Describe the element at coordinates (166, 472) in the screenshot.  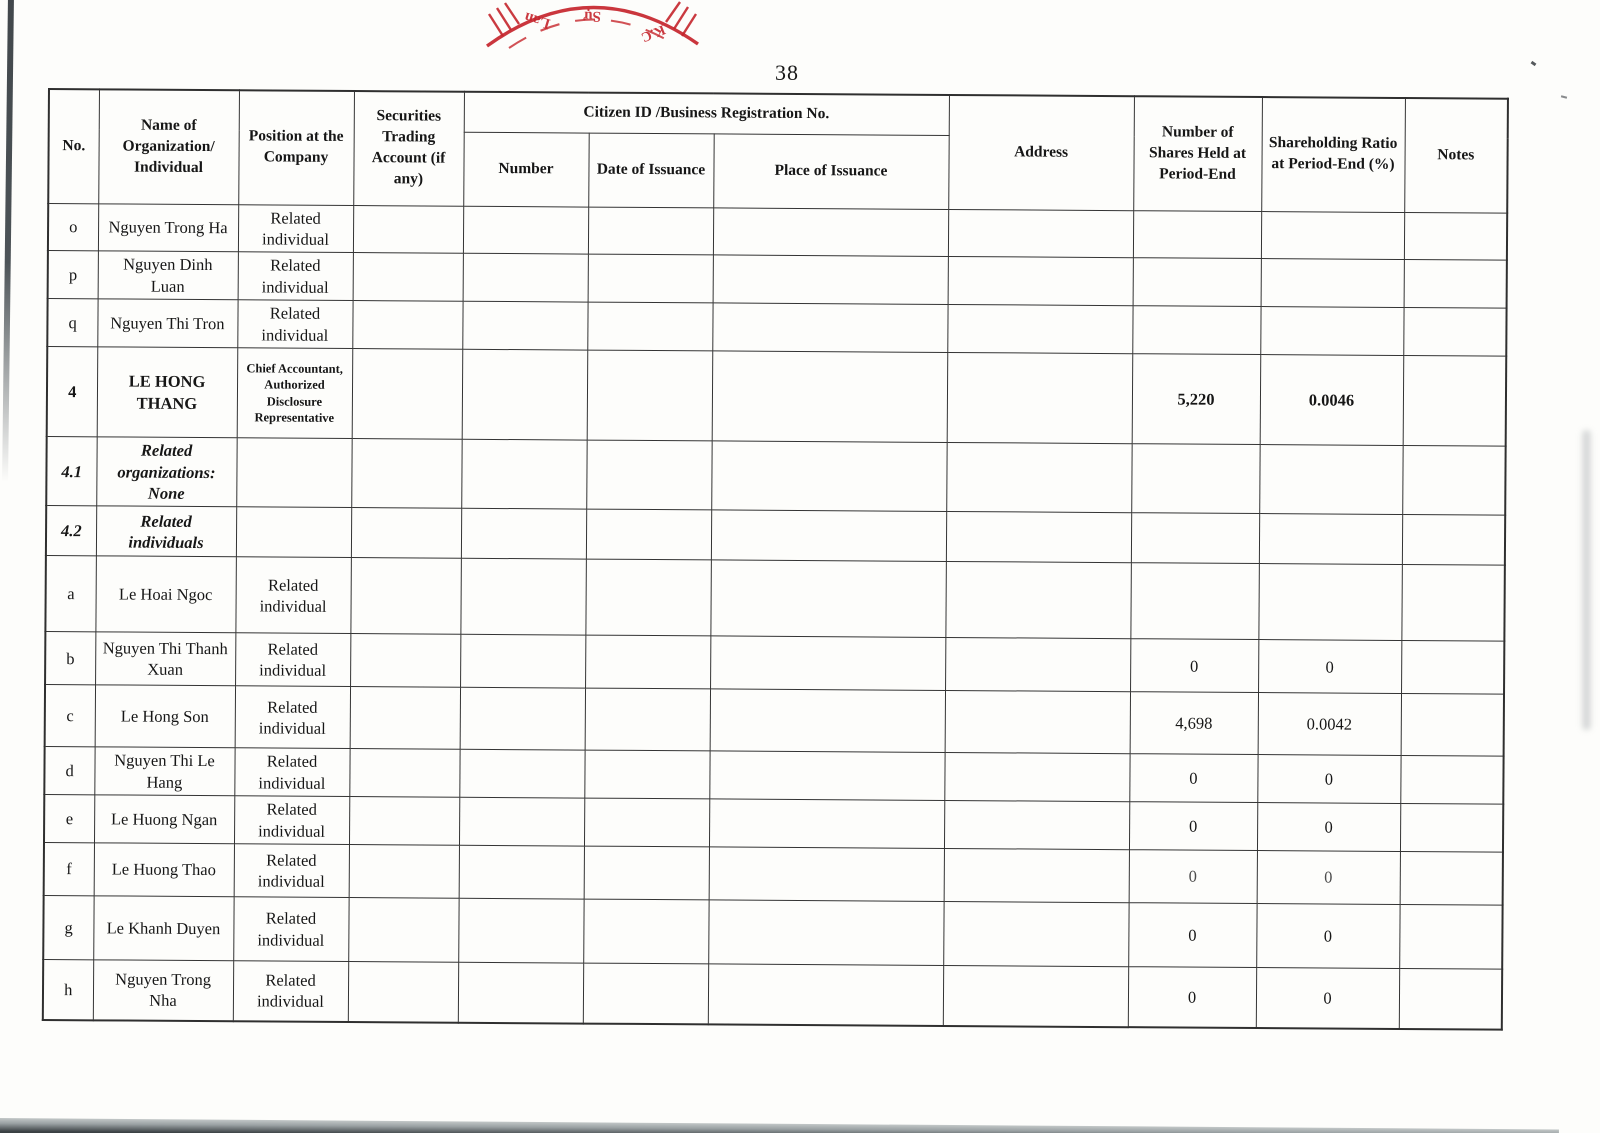
I see `cell-name: Related organizations: None` at that location.